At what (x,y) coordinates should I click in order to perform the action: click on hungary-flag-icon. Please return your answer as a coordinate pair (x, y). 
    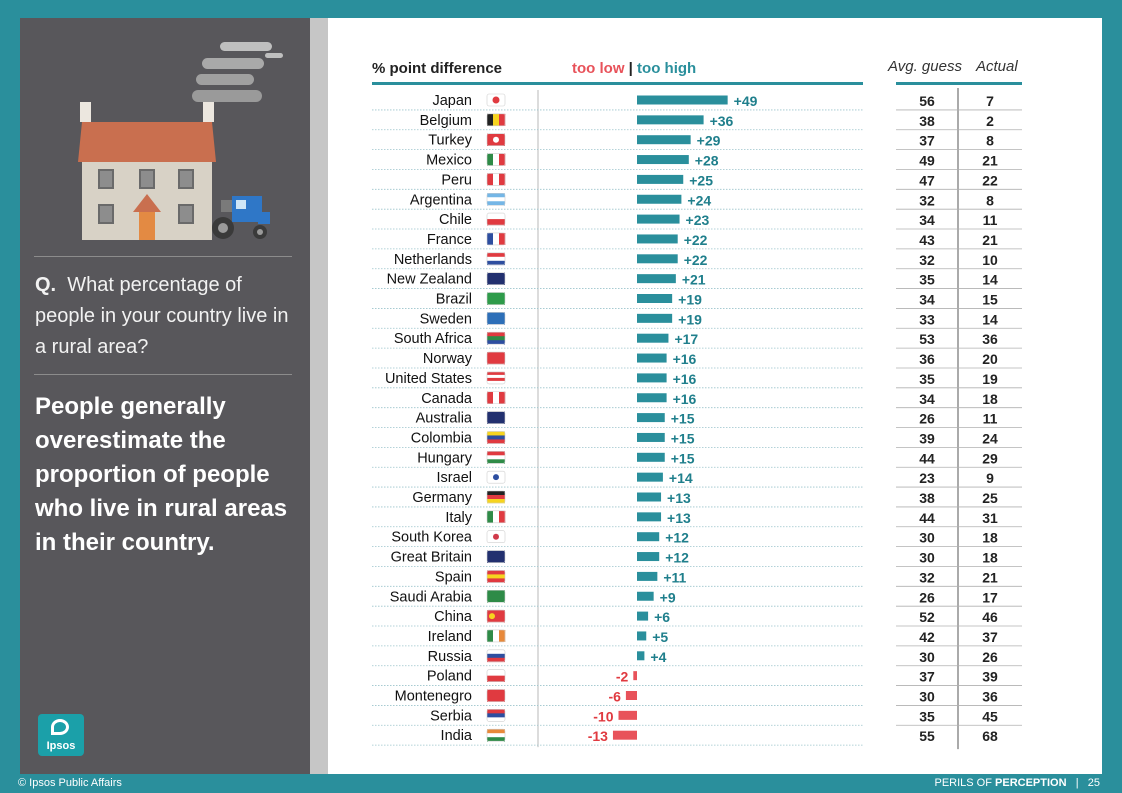
    Looking at the image, I should click on (496, 457).